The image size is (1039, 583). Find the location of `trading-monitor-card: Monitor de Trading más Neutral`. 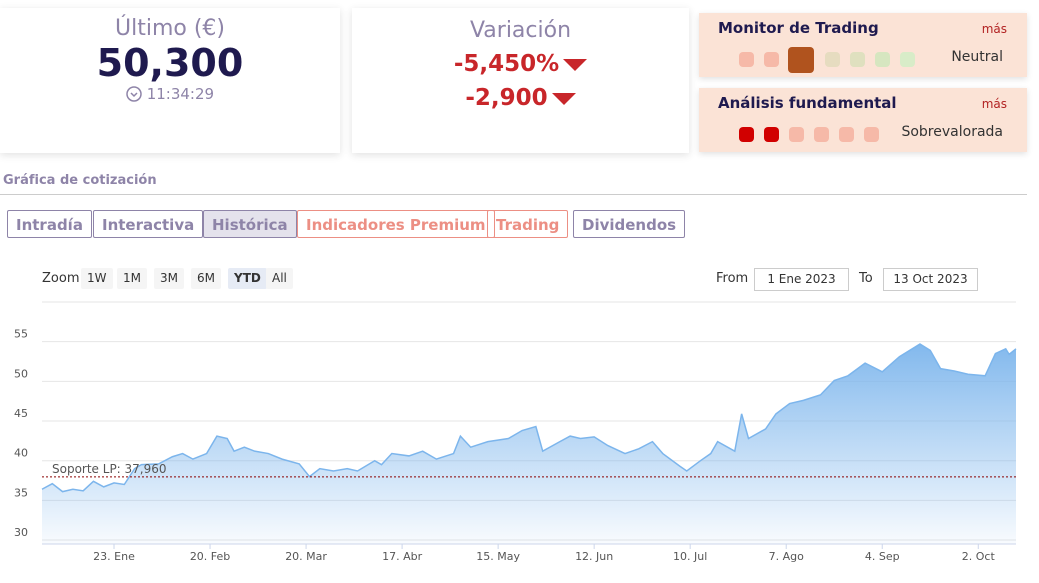

trading-monitor-card: Monitor de Trading más Neutral is located at coordinates (863, 45).